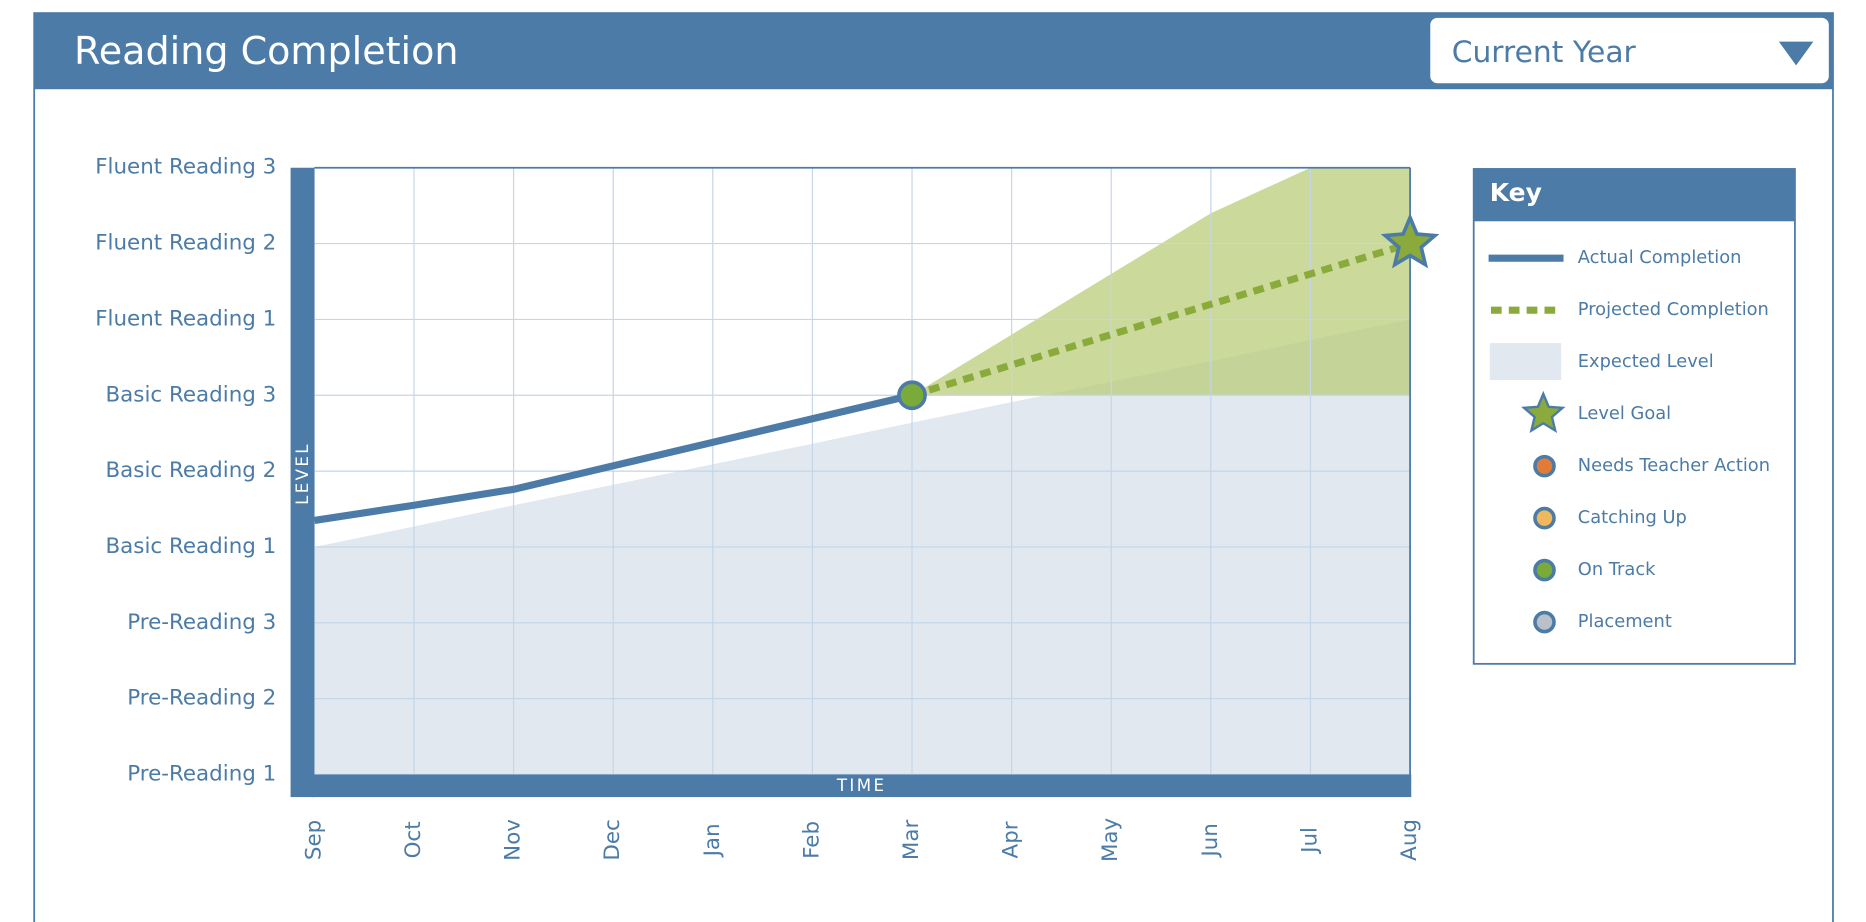 The image size is (1866, 922). Describe the element at coordinates (1673, 309) in the screenshot. I see `legend-label: Projected Completion` at that location.